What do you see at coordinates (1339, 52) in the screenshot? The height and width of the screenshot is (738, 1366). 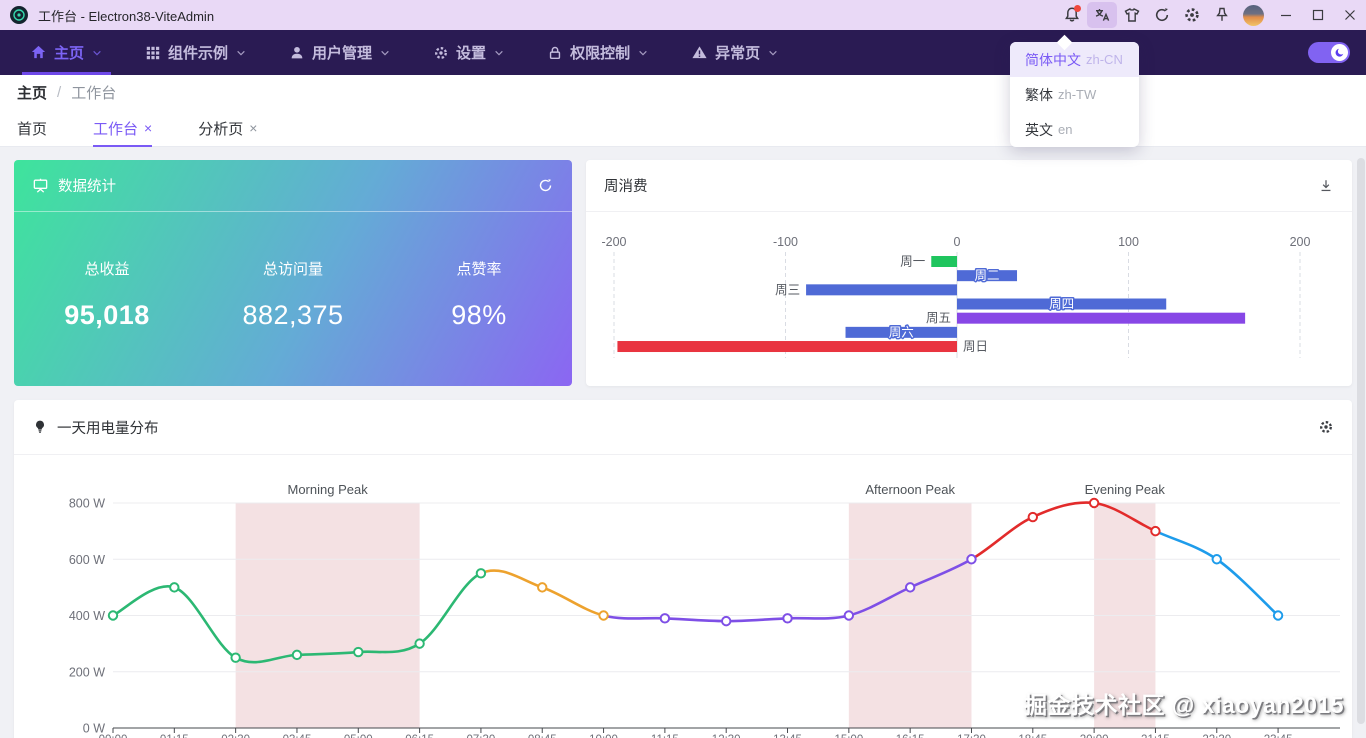 I see `moon-icon` at bounding box center [1339, 52].